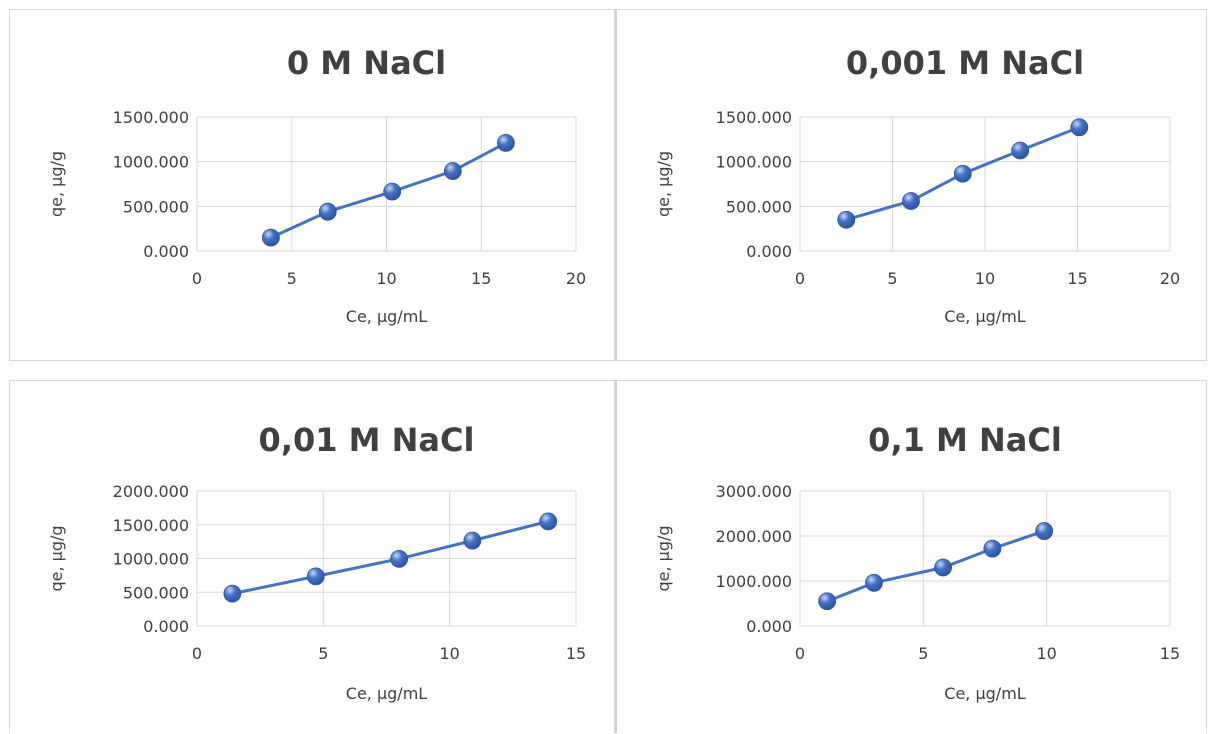 This screenshot has width=1208, height=734. Describe the element at coordinates (965, 440) in the screenshot. I see `chart-title: 0,1 M NaCl` at that location.